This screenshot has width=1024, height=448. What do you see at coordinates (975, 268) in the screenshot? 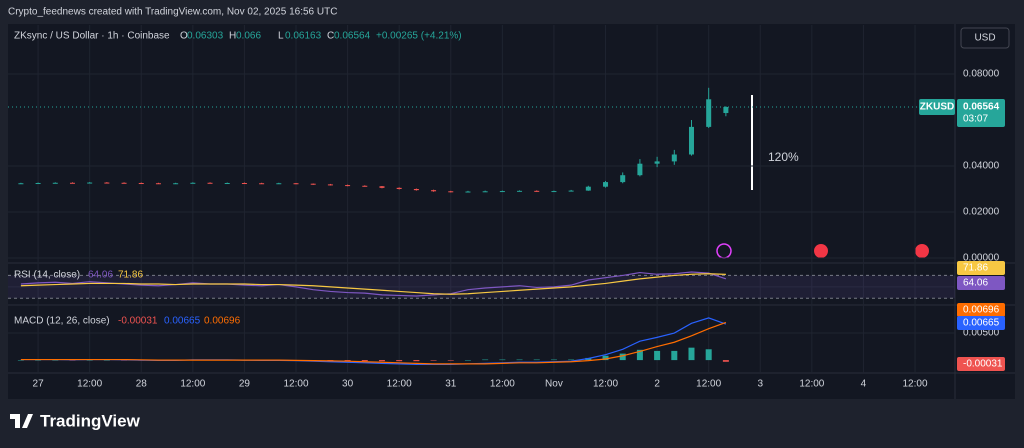
I see `value-tag-label: 71.86` at bounding box center [975, 268].